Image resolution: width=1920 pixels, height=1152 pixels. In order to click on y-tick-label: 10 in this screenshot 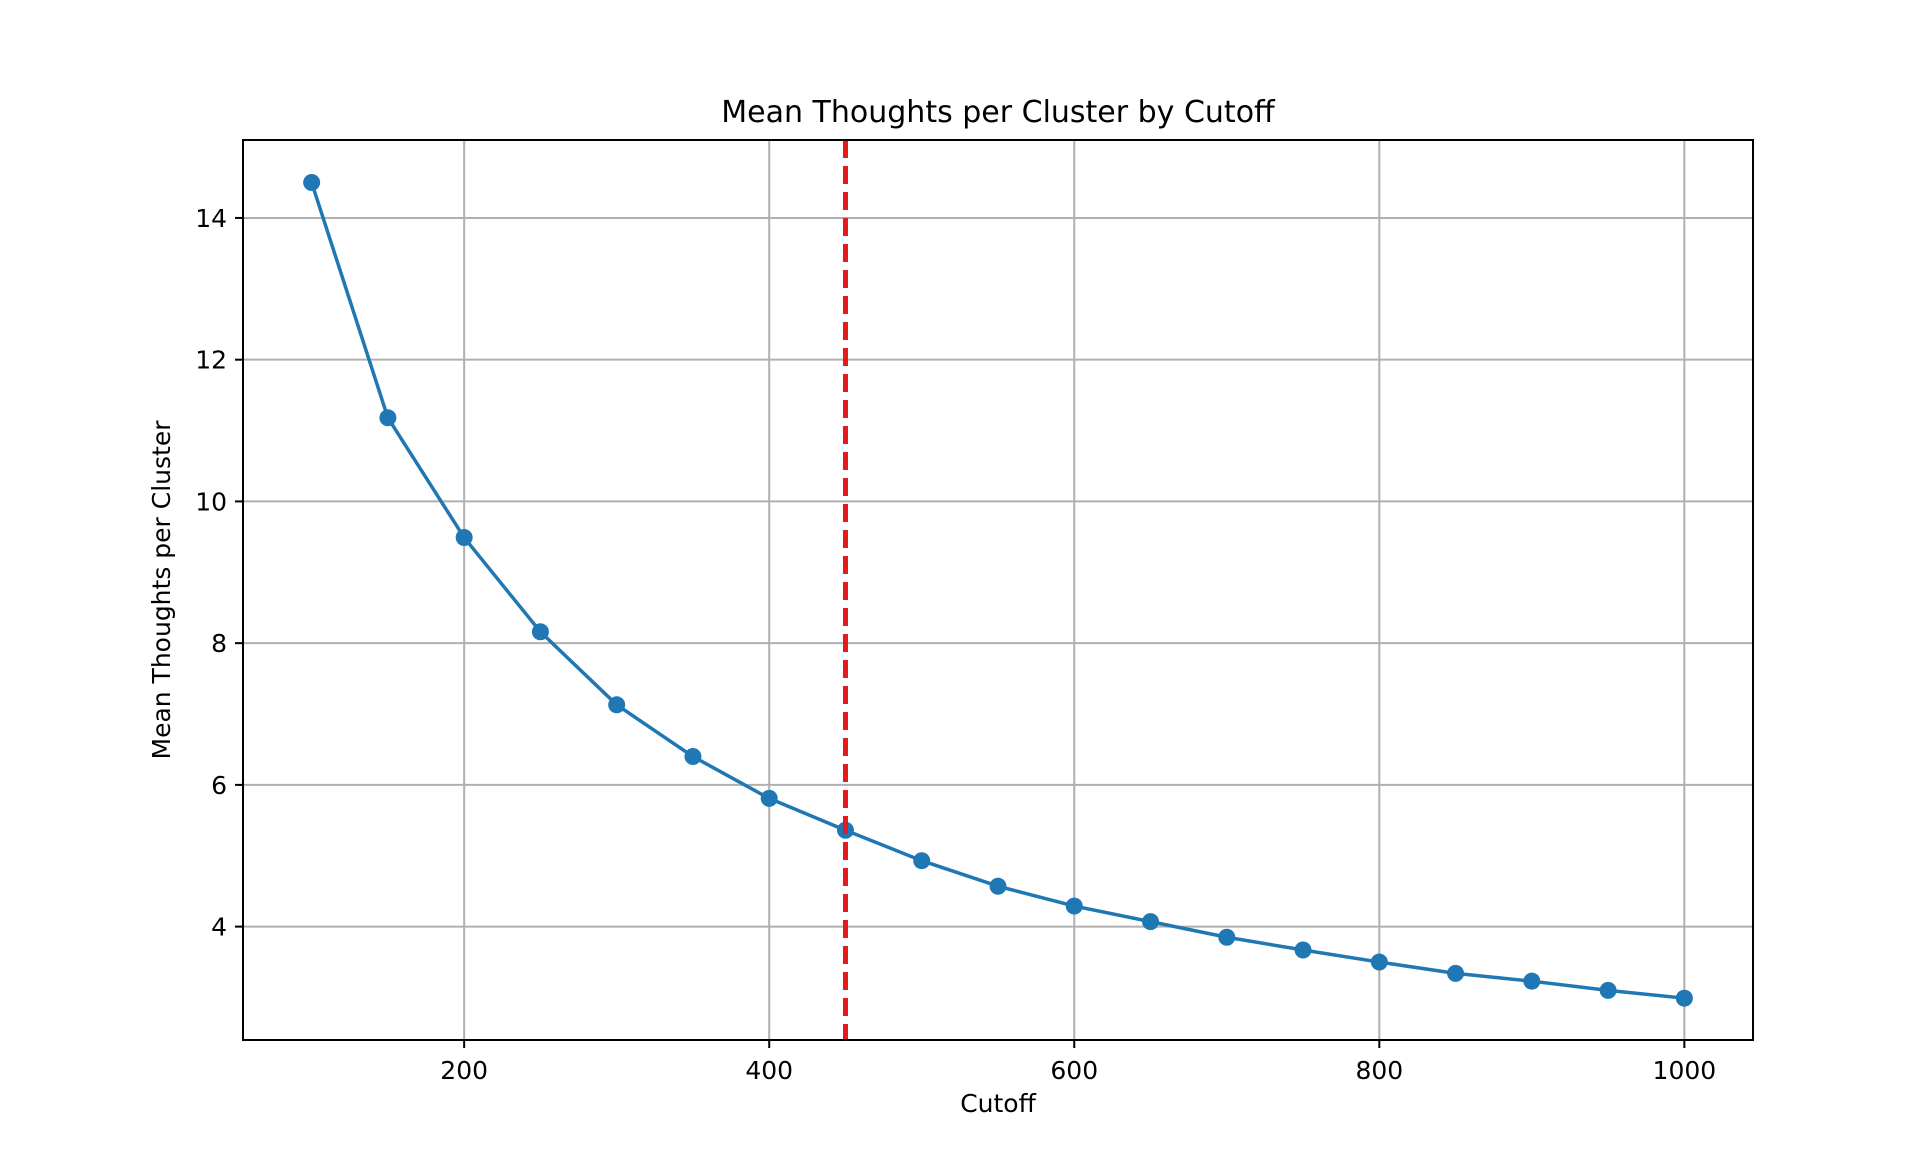, I will do `click(211, 501)`.